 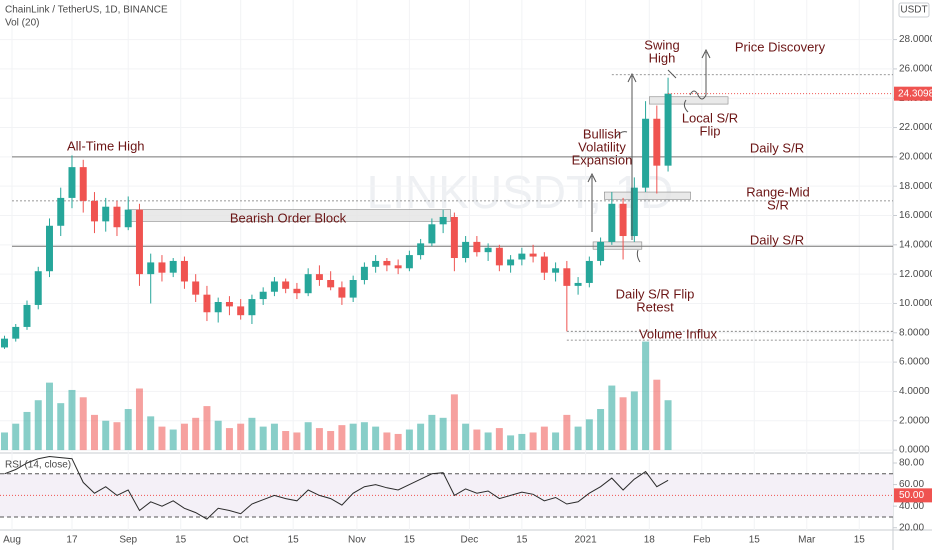 What do you see at coordinates (778, 191) in the screenshot?
I see `annotation: Range-Mid` at bounding box center [778, 191].